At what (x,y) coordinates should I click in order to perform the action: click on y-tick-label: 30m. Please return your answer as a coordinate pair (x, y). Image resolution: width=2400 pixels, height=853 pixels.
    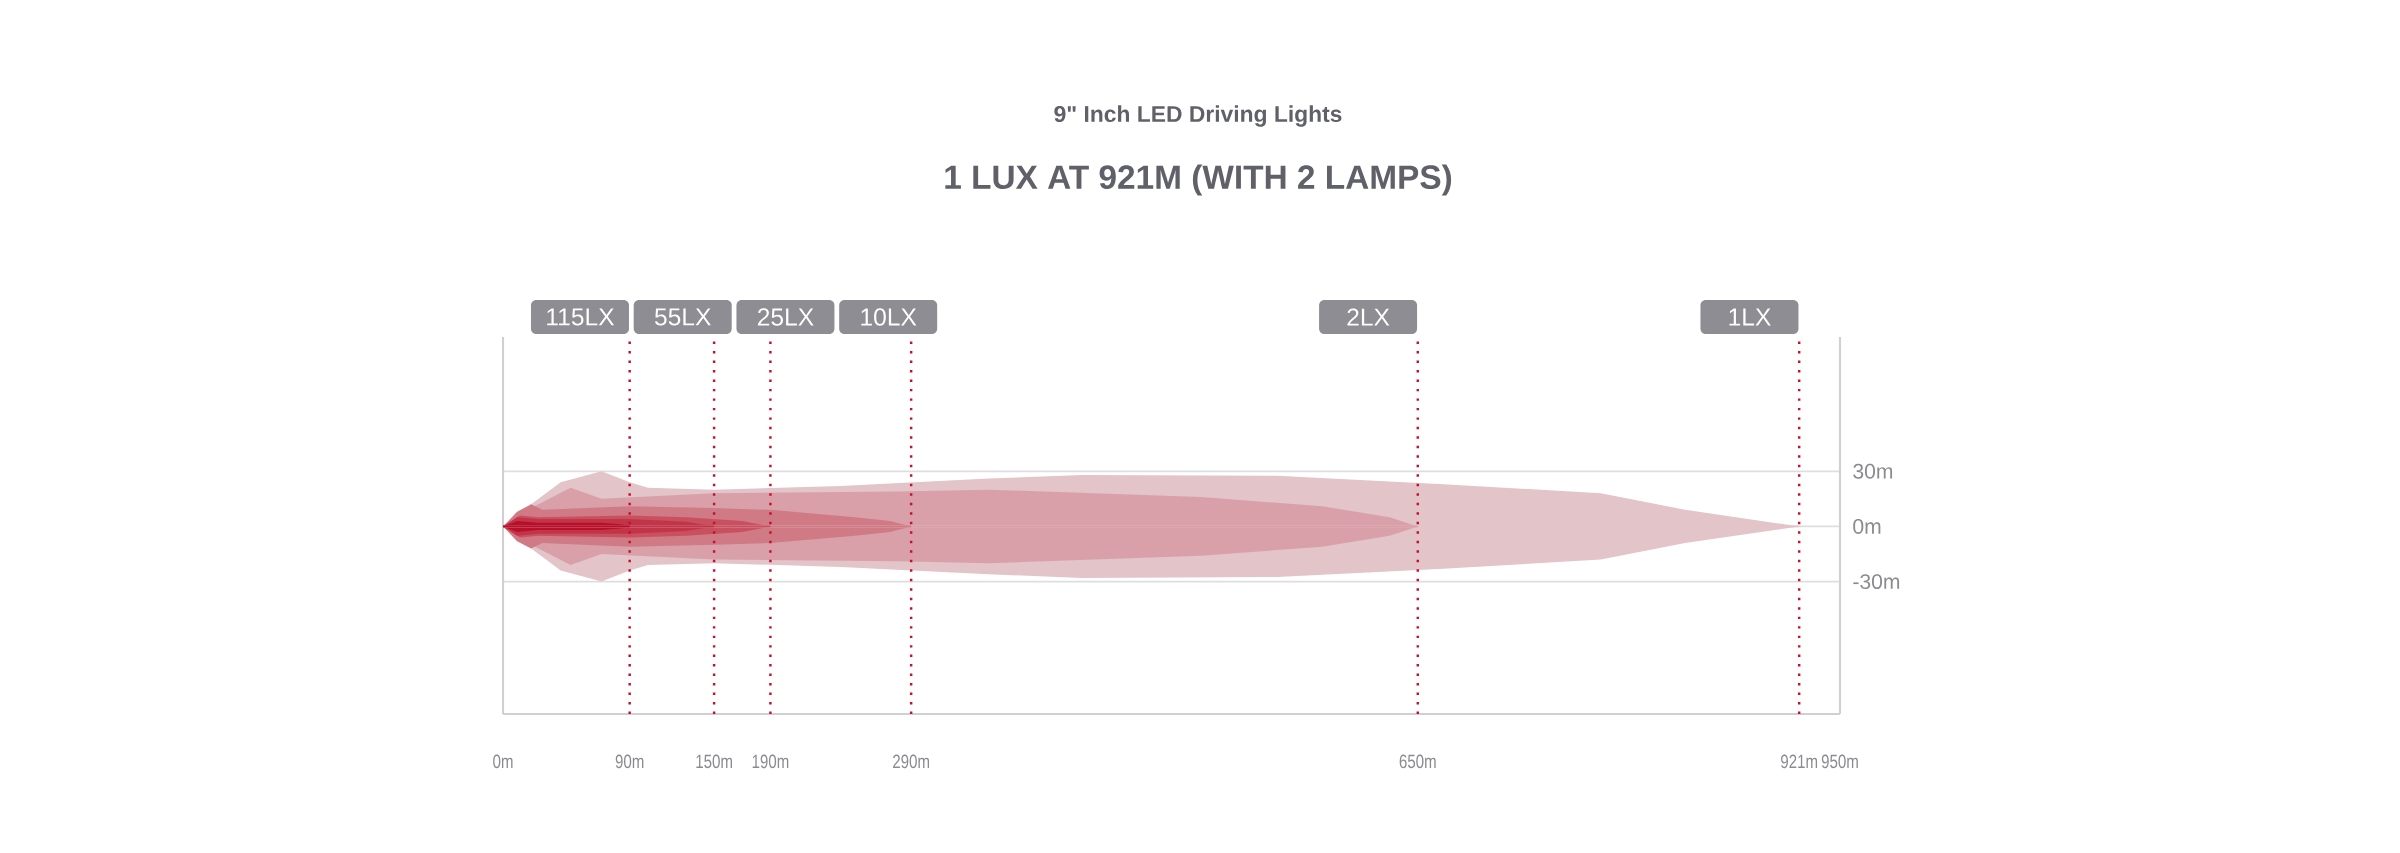
    Looking at the image, I should click on (1873, 471).